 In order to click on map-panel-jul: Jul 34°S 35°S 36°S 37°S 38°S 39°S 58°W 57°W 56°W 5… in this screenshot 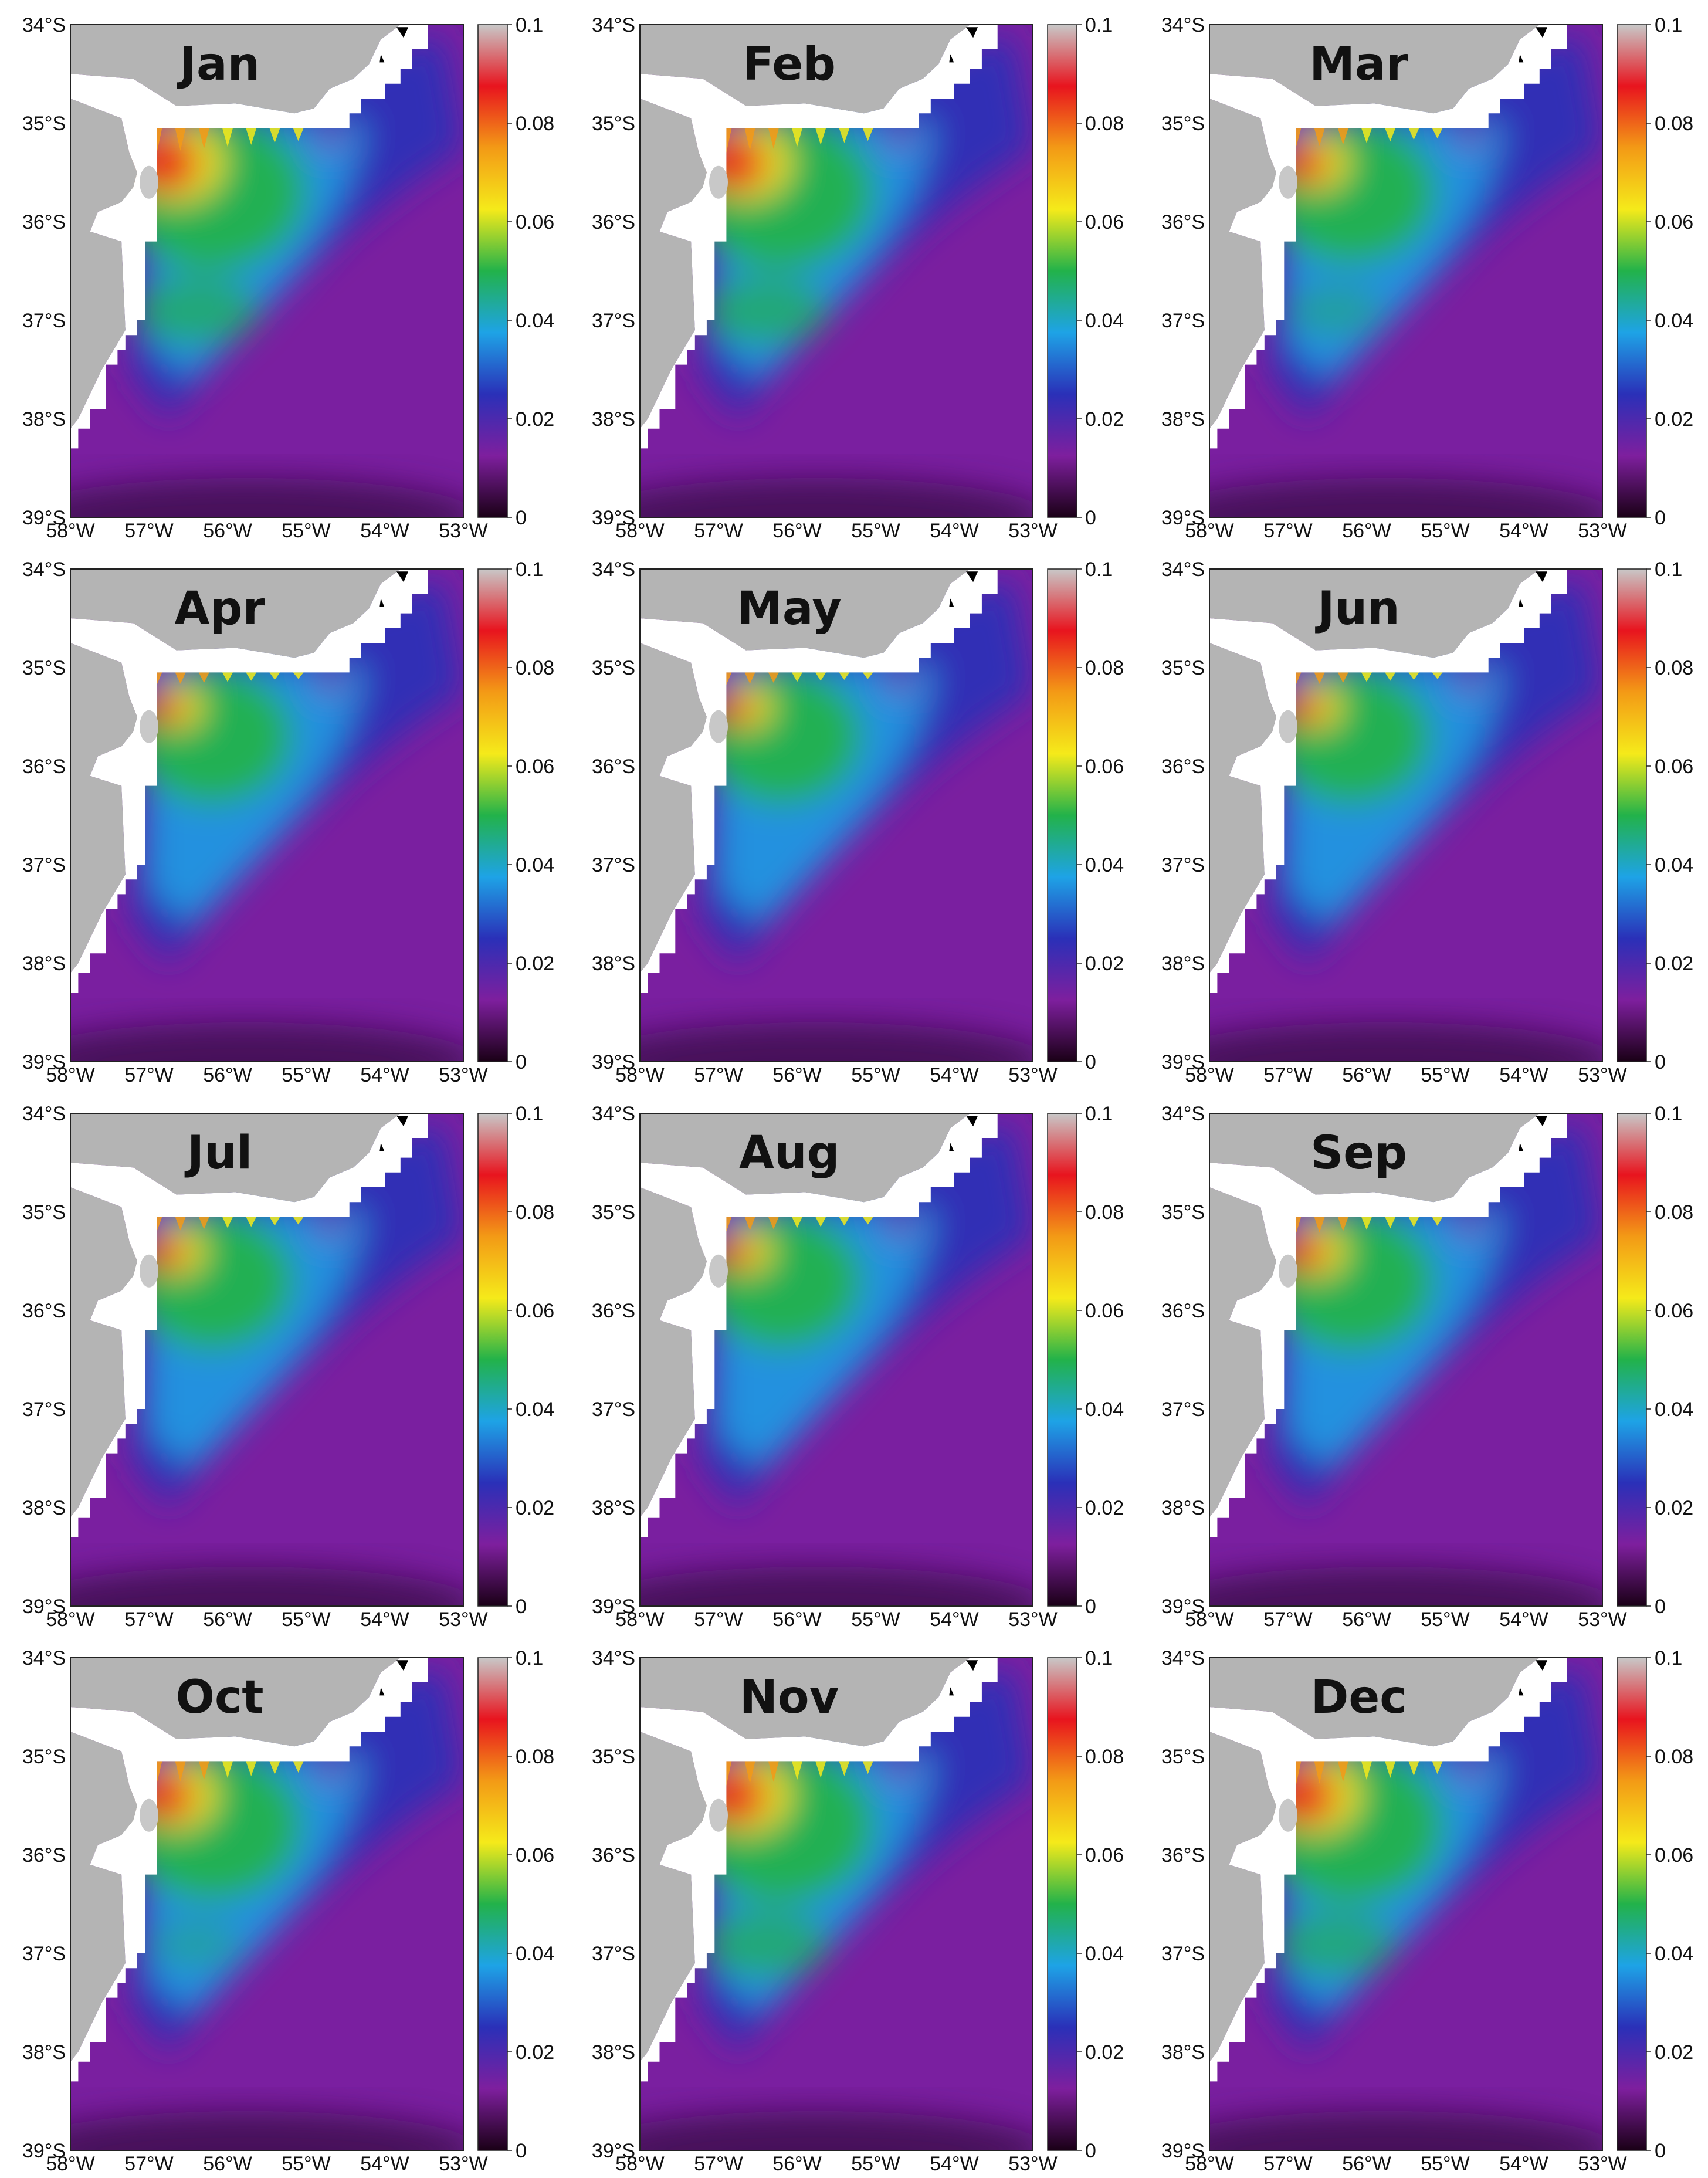, I will do `click(284, 1360)`.